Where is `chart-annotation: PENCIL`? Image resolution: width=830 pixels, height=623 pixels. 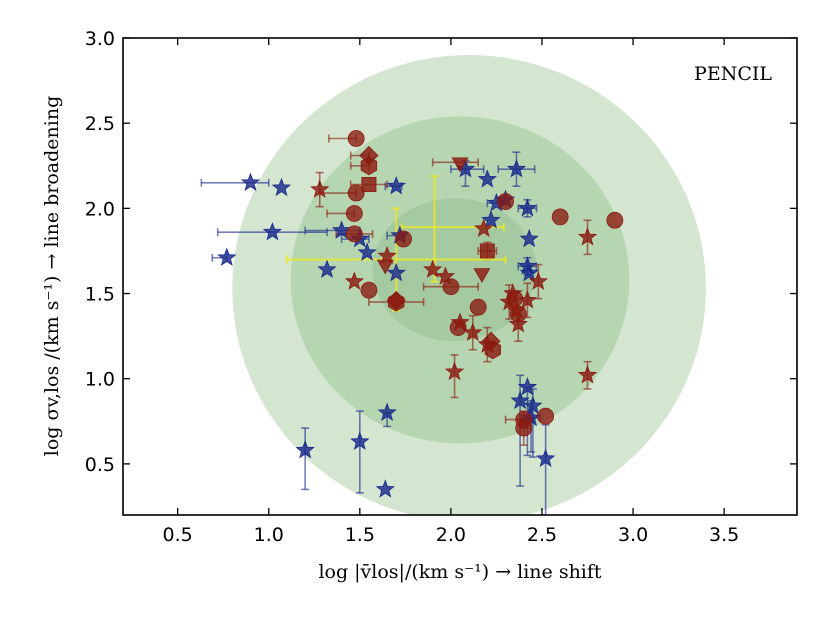
chart-annotation: PENCIL is located at coordinates (733, 74).